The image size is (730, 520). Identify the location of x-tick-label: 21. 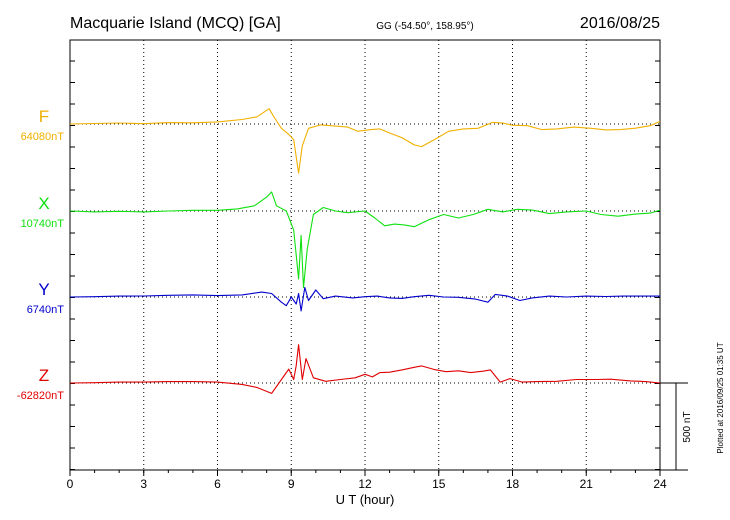
(587, 484).